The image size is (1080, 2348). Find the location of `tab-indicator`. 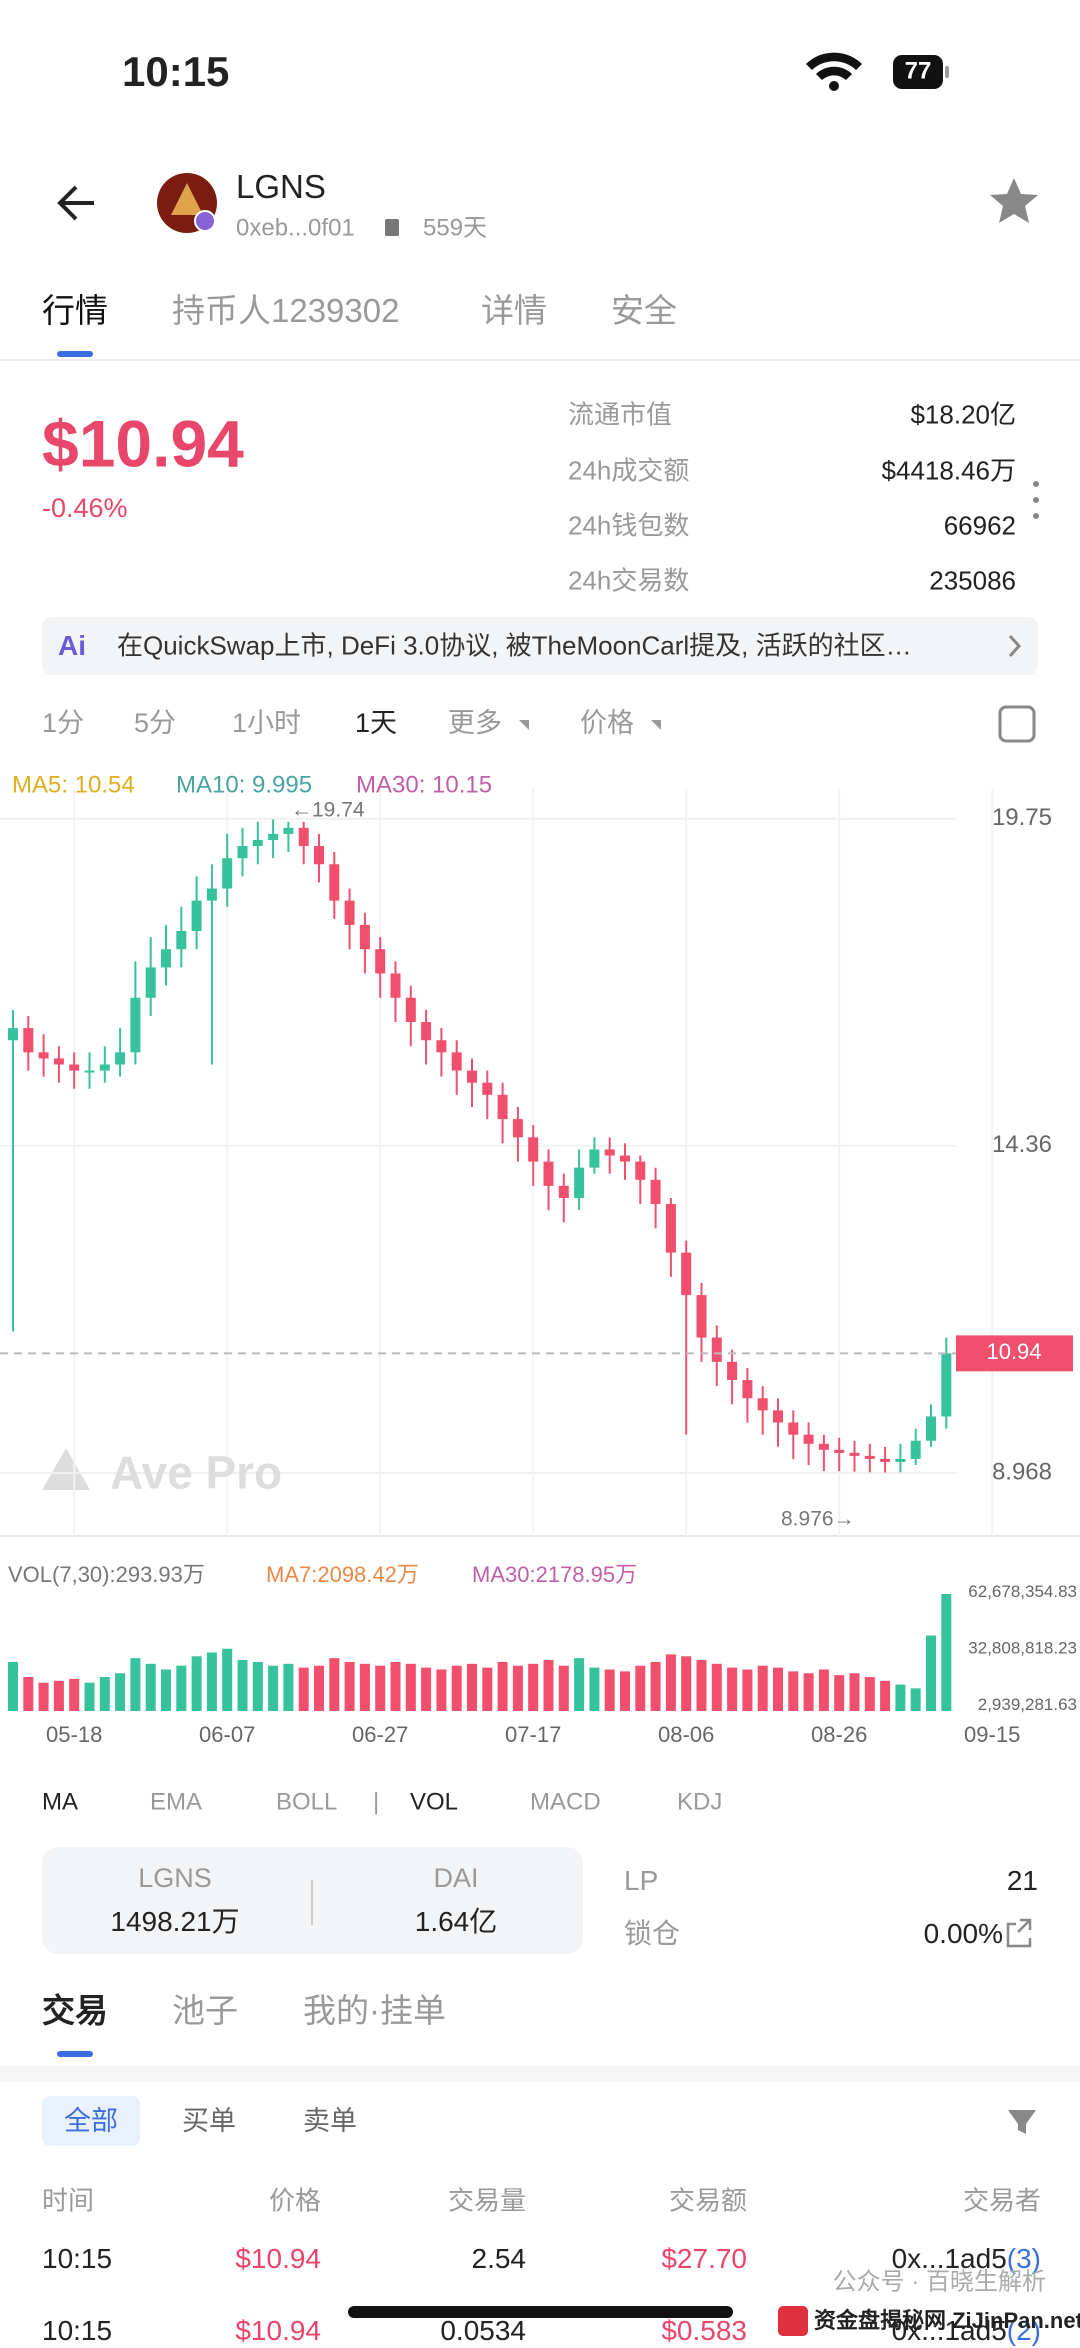

tab-indicator is located at coordinates (75, 2054).